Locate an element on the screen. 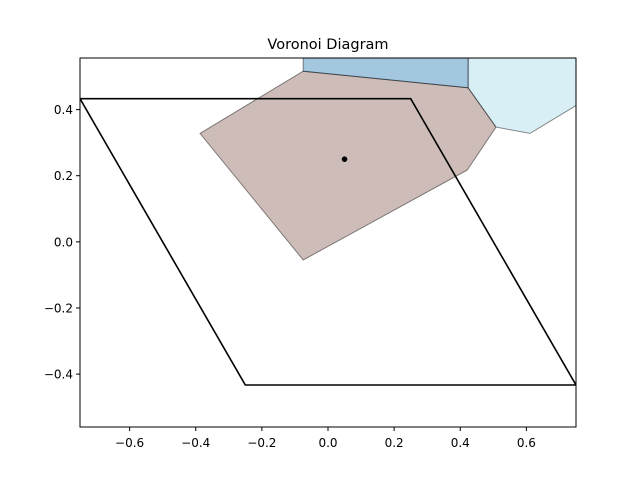 The width and height of the screenshot is (640, 485). y-tick-label: −0.2 is located at coordinates (58, 308).